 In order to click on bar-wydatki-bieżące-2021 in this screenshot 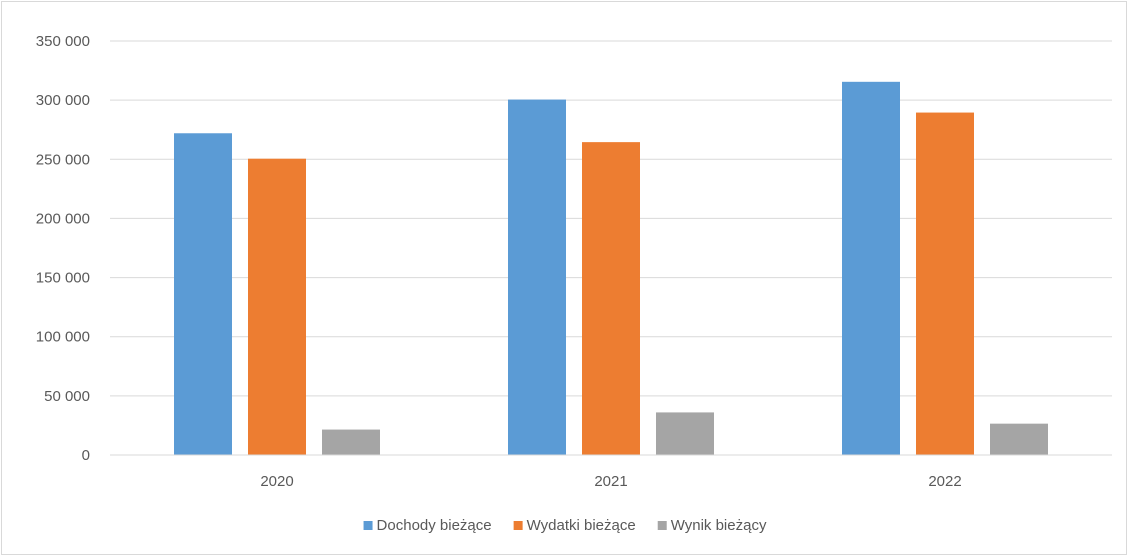, I will do `click(611, 299)`.